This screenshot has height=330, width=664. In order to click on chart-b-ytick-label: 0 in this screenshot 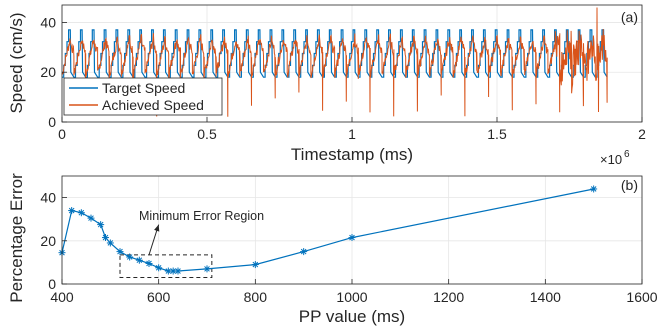, I will do `click(52, 284)`.